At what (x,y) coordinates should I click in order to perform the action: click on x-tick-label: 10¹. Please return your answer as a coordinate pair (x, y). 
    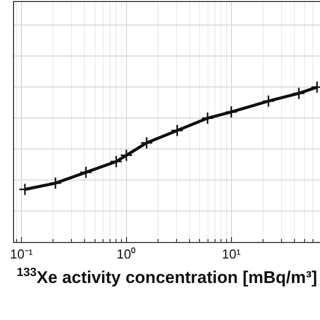
    Looking at the image, I should click on (232, 254).